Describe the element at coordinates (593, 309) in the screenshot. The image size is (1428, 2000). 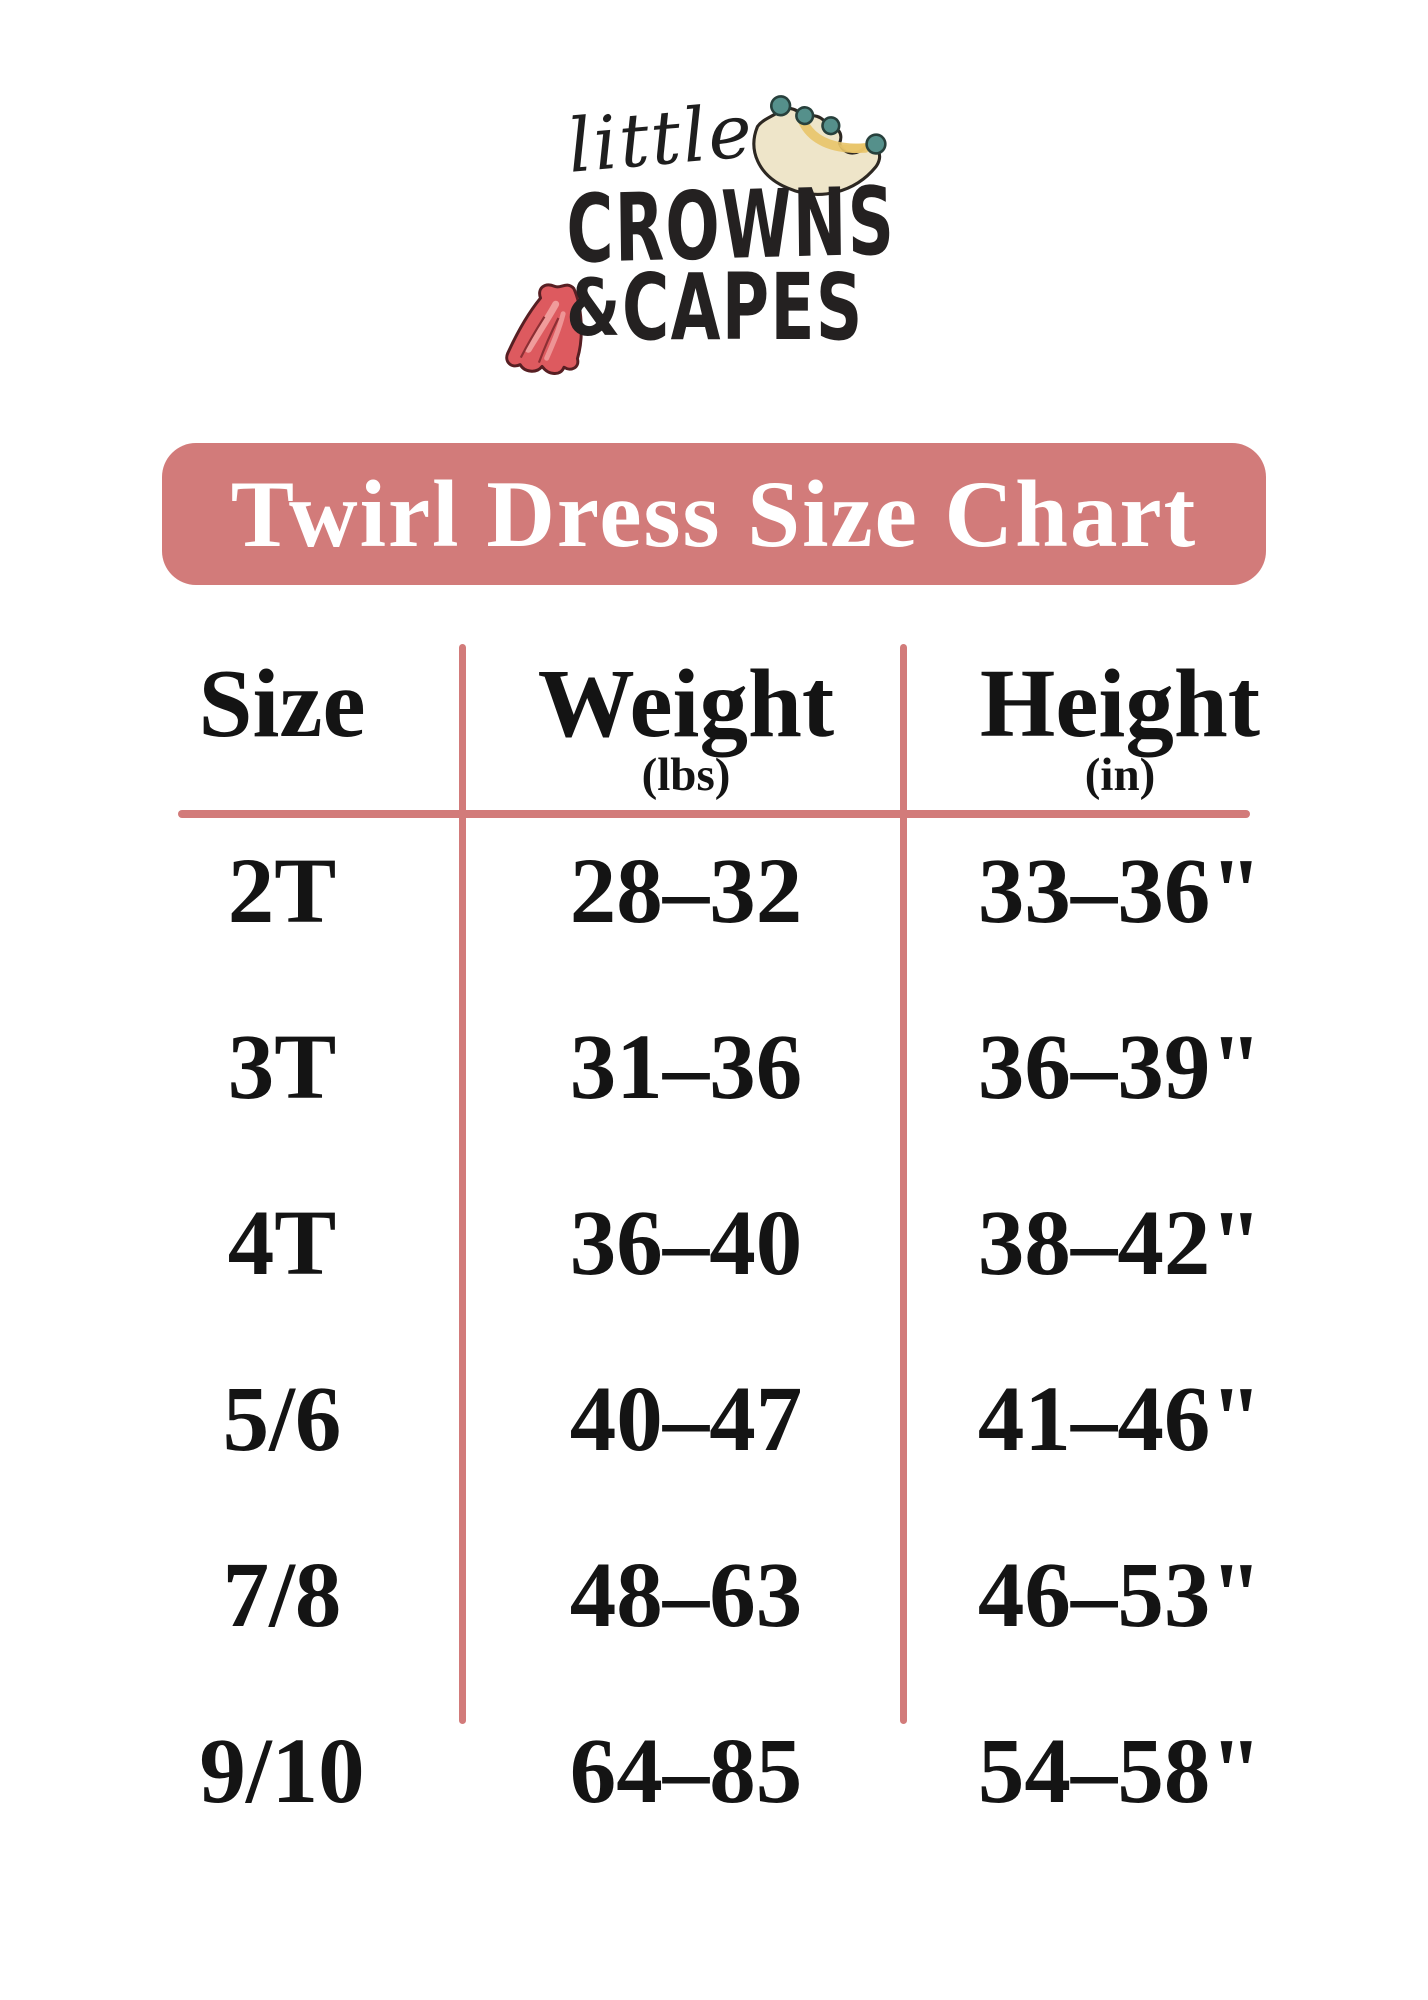
I see `logo-ampersand: &` at that location.